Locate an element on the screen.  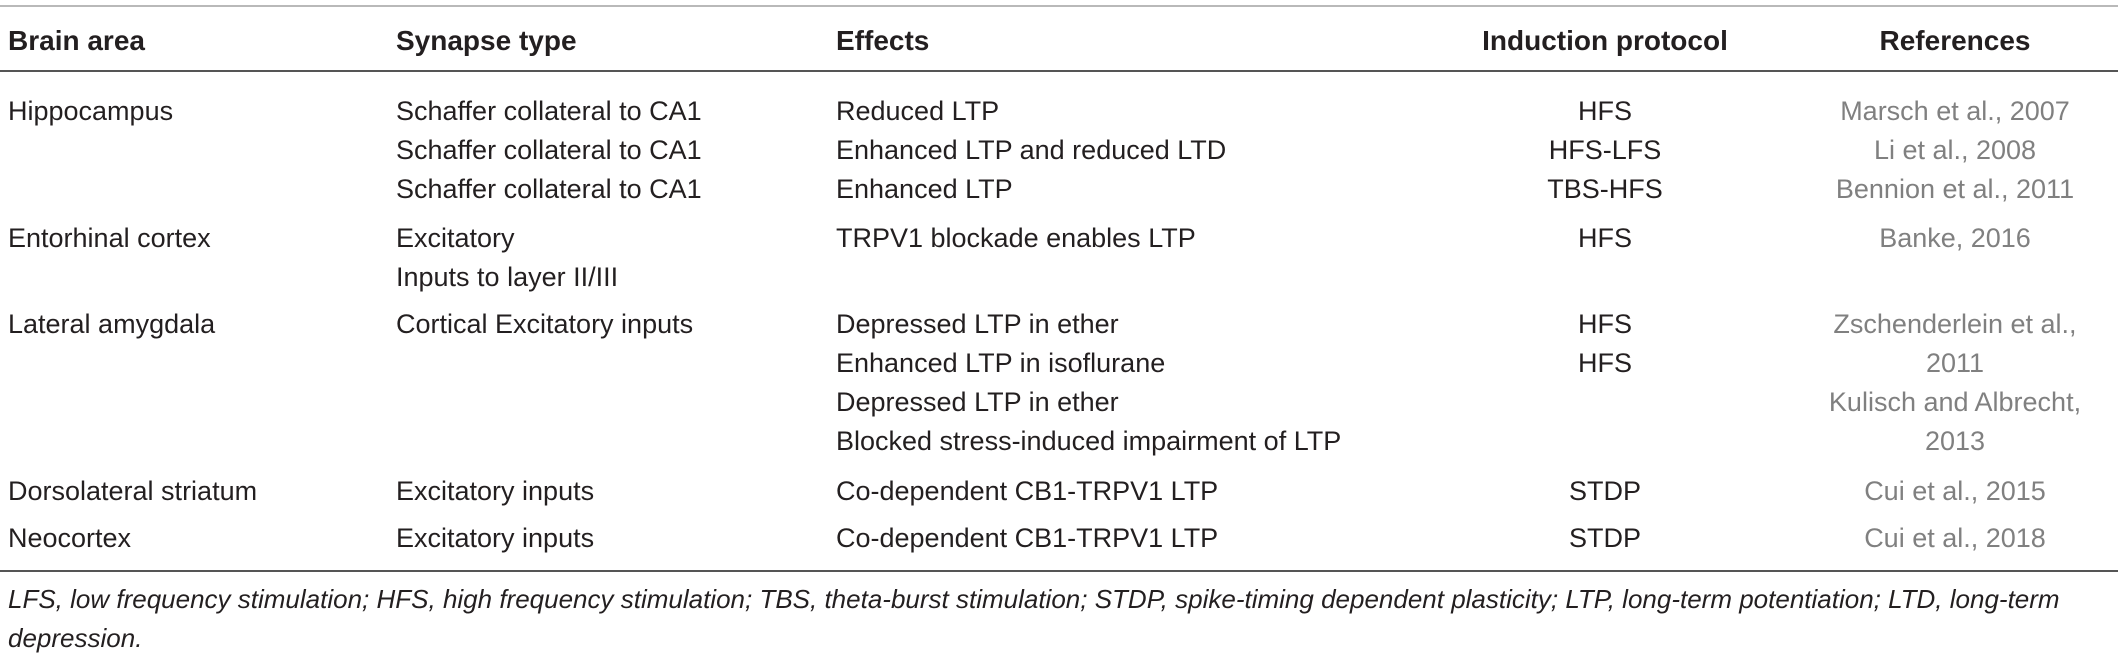
synapse-type-text: Excitatory is located at coordinates (455, 238).